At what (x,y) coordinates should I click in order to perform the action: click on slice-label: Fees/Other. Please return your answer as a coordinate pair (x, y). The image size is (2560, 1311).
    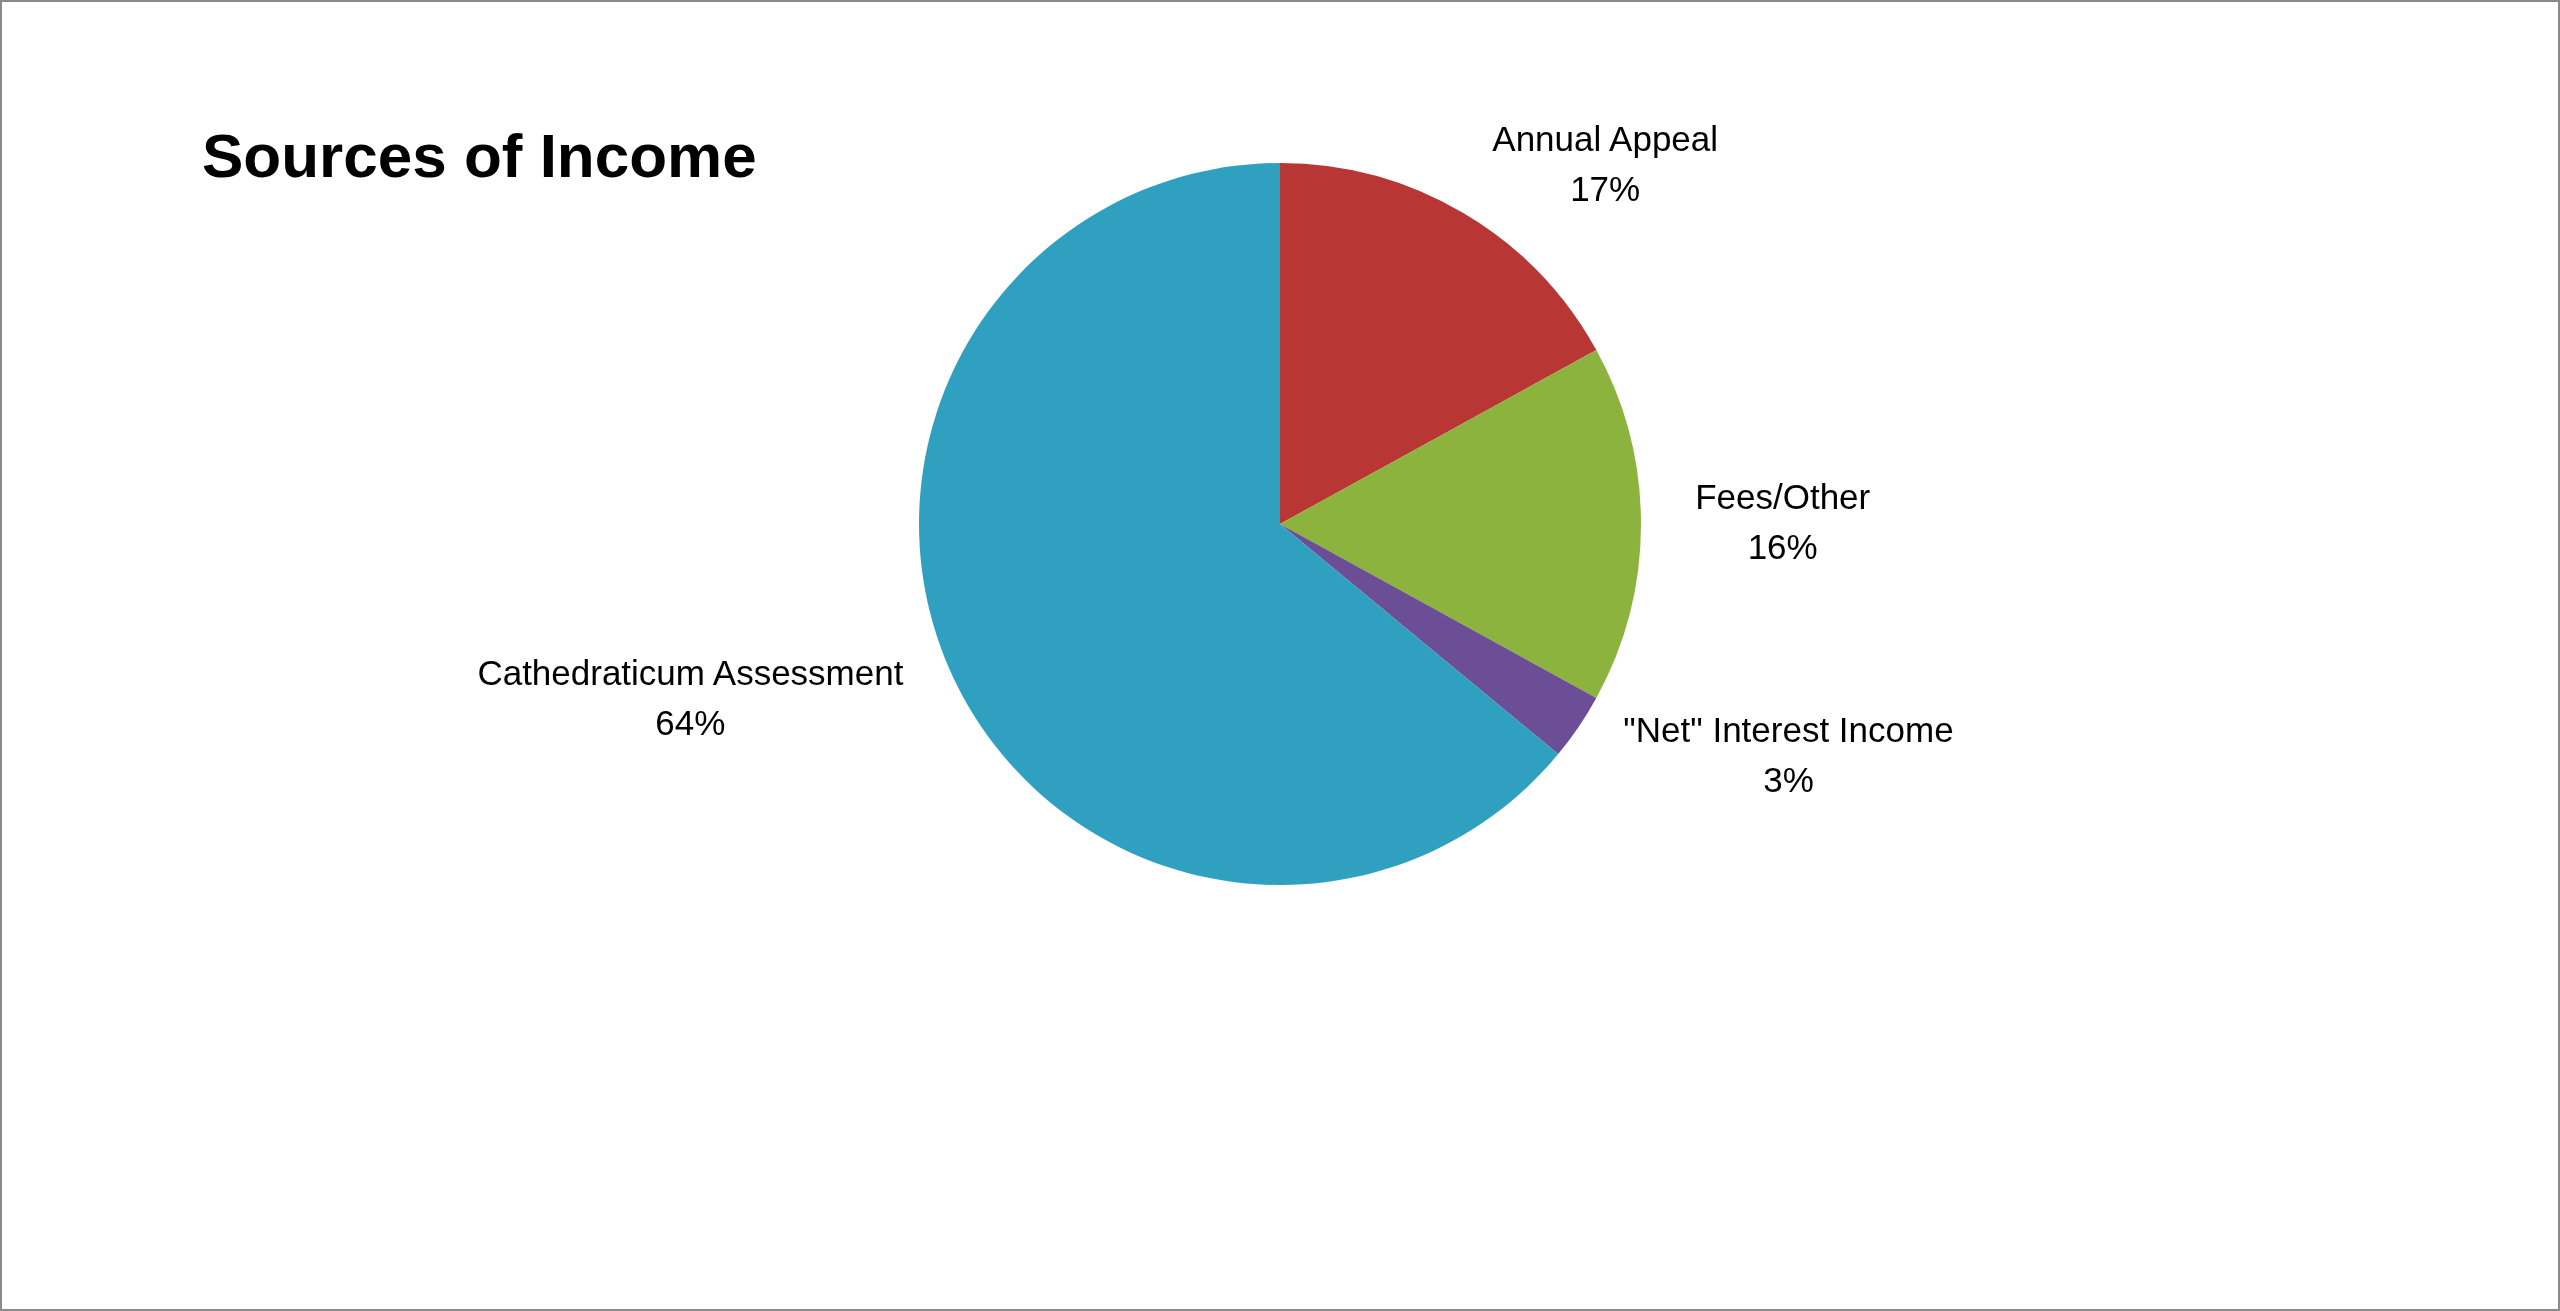
    Looking at the image, I should click on (1783, 496).